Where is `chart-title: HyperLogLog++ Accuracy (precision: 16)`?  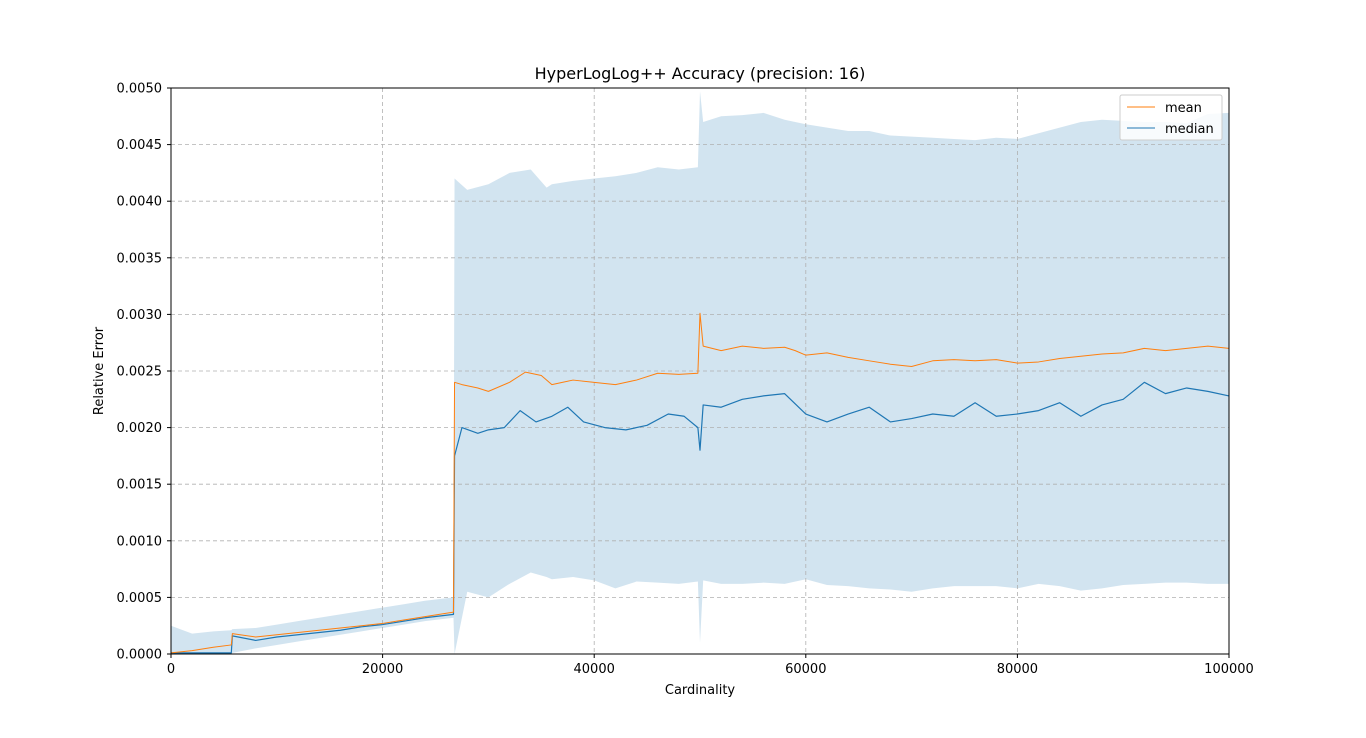 chart-title: HyperLogLog++ Accuracy (precision: 16) is located at coordinates (700, 73).